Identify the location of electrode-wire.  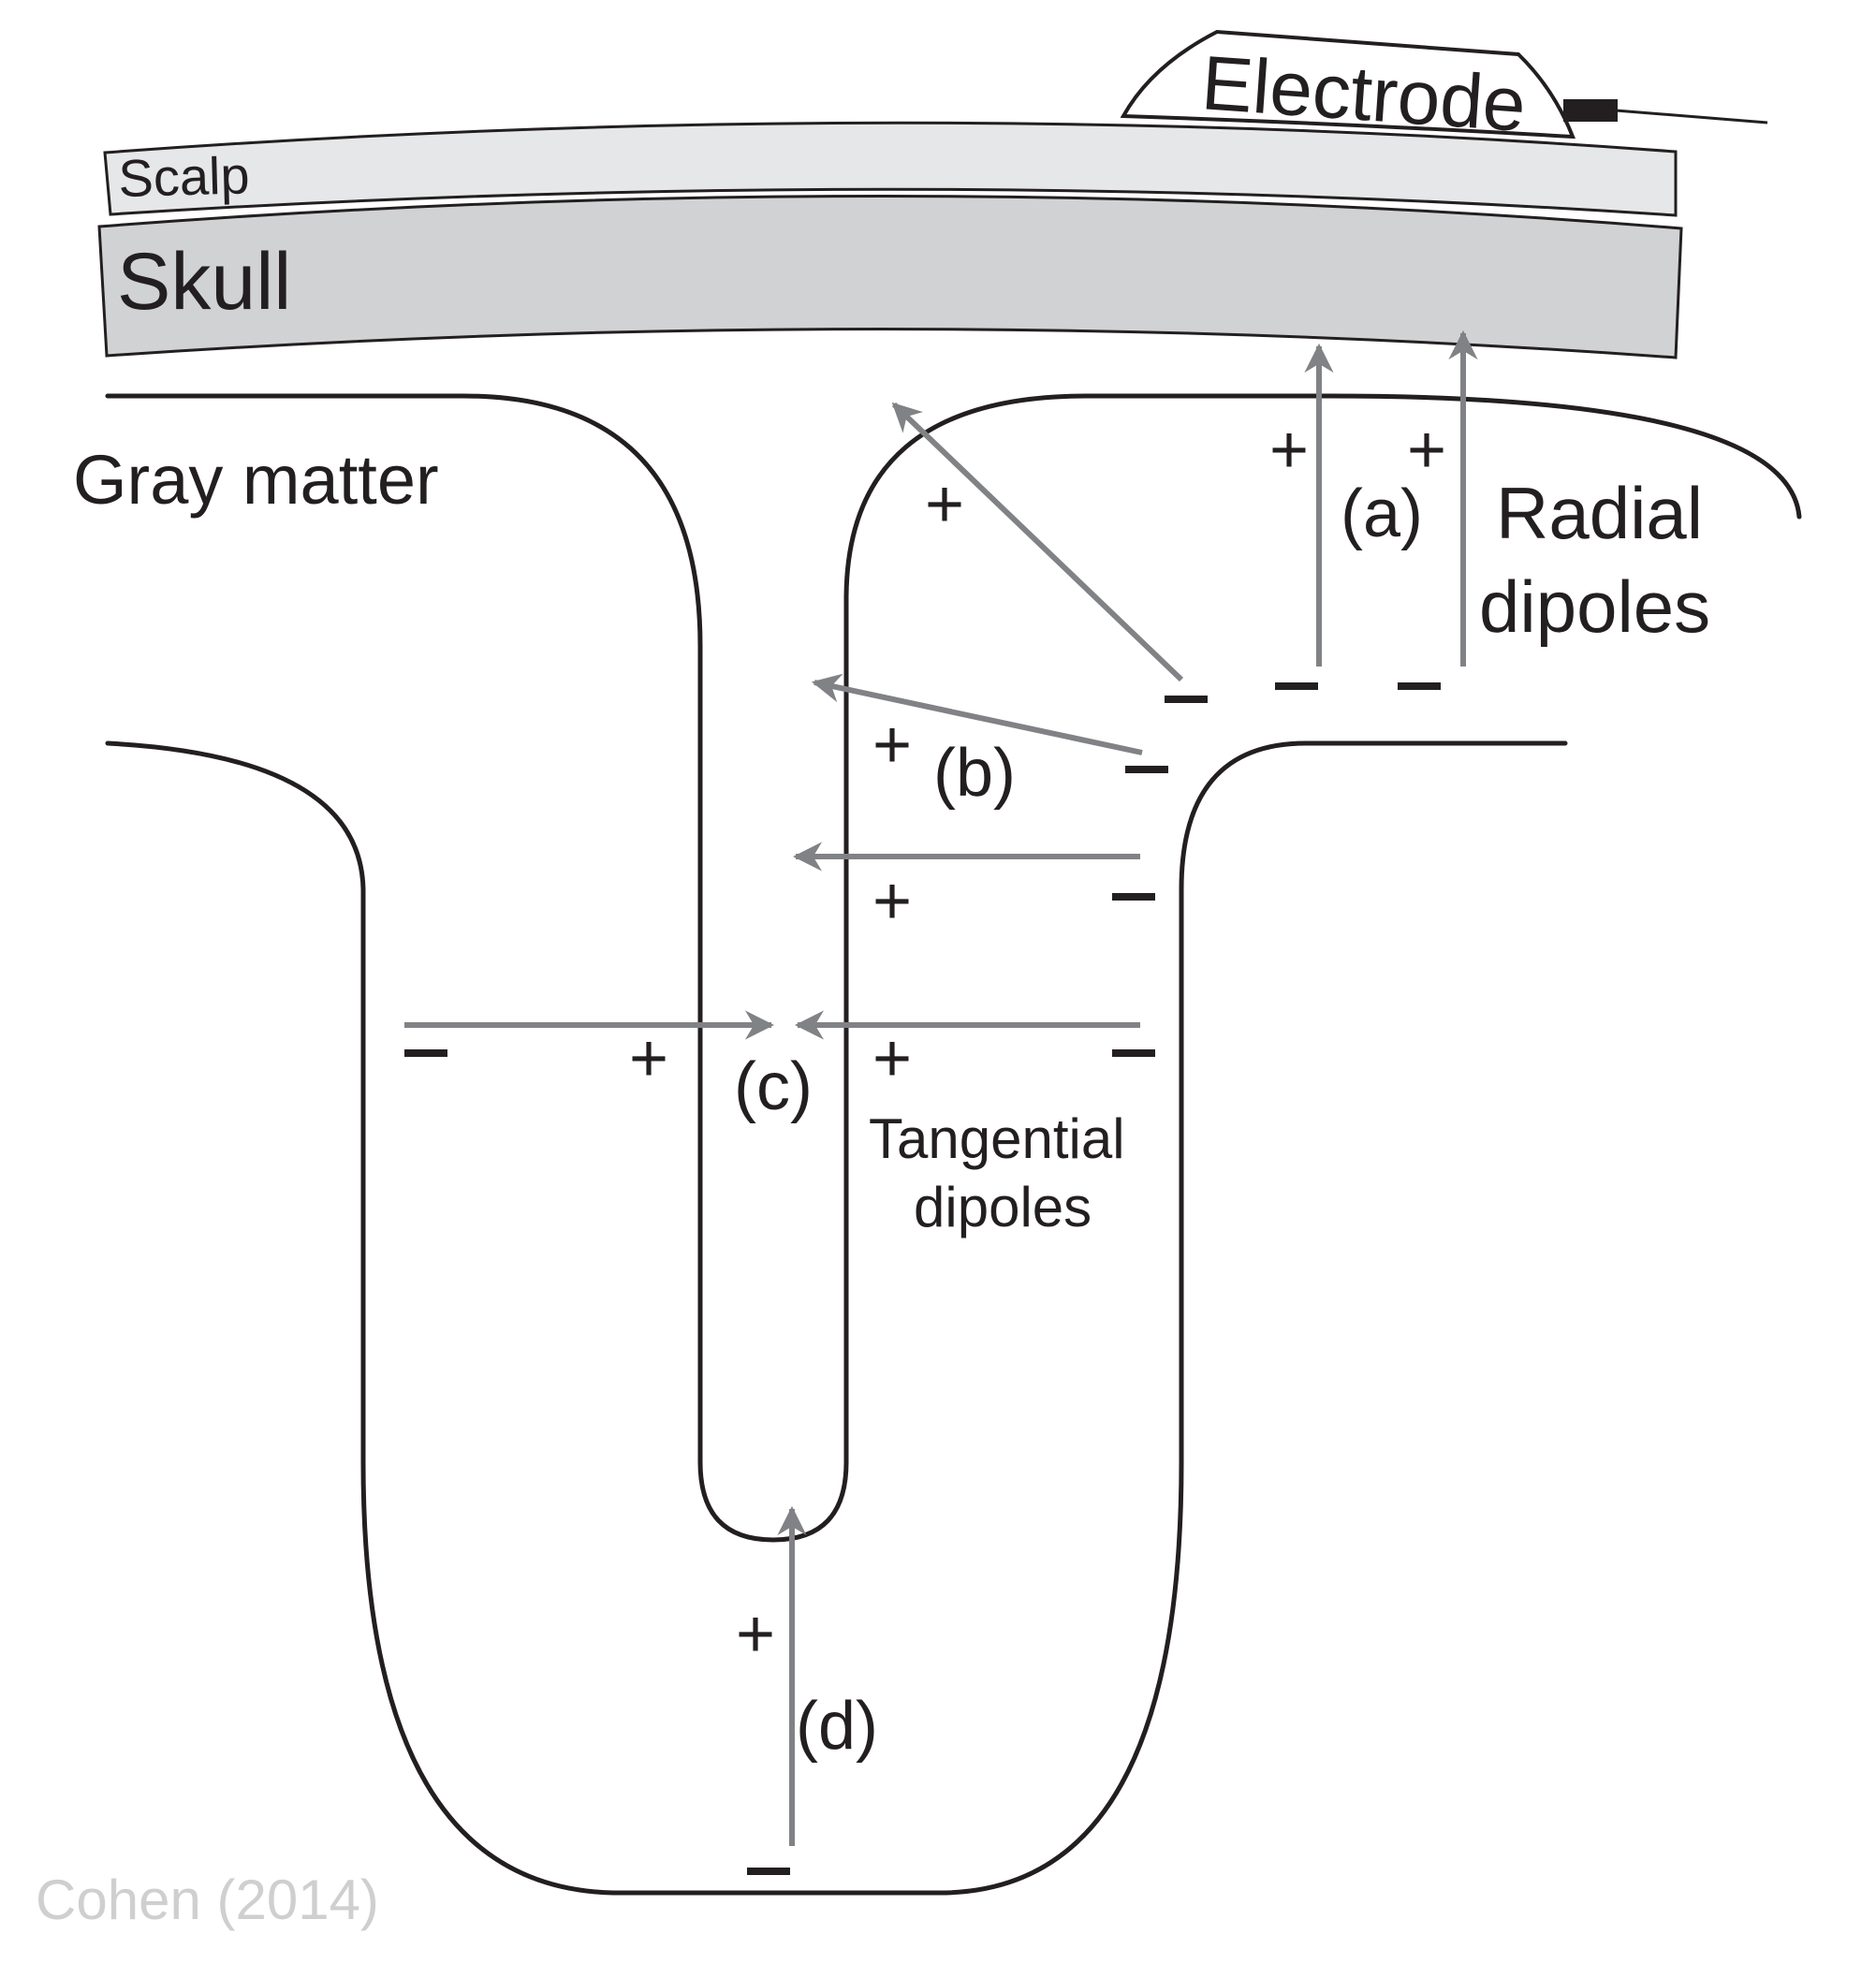
(1691, 117).